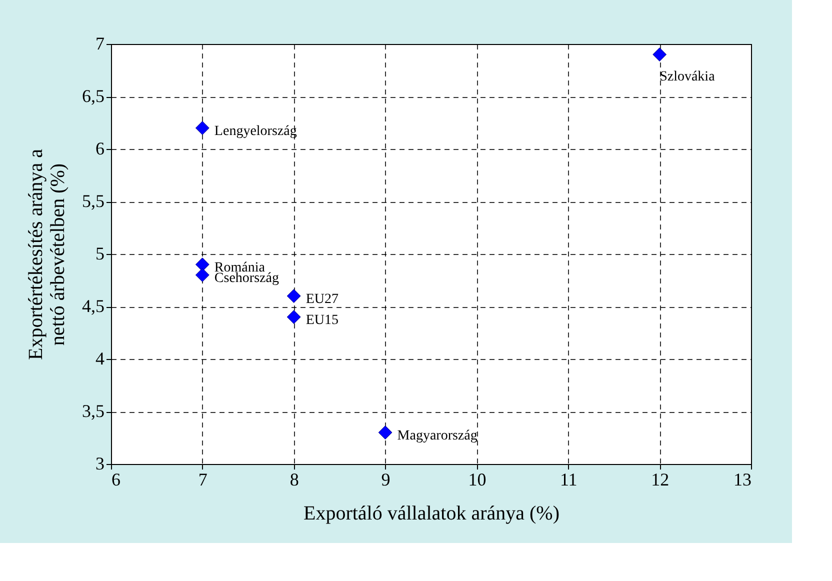 This screenshot has height=581, width=832. I want to click on x-tick-label: 11, so click(569, 480).